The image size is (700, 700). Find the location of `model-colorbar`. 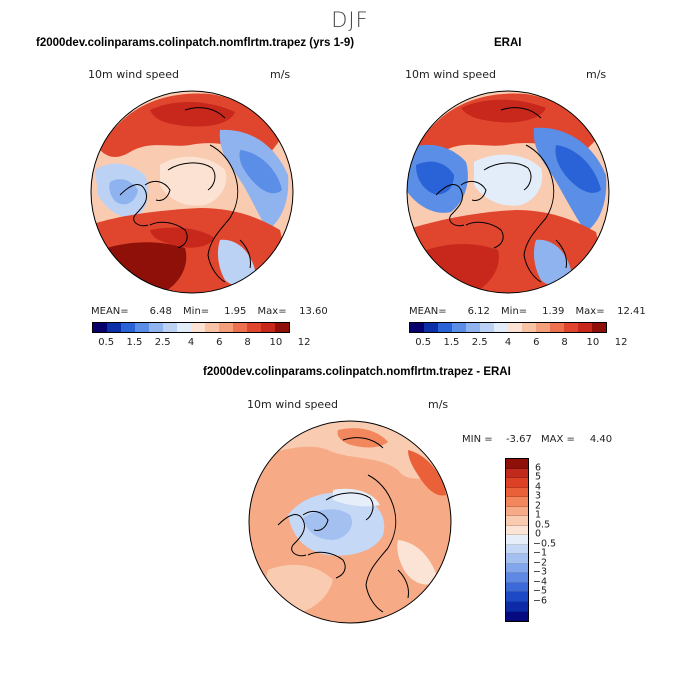

model-colorbar is located at coordinates (191, 327).